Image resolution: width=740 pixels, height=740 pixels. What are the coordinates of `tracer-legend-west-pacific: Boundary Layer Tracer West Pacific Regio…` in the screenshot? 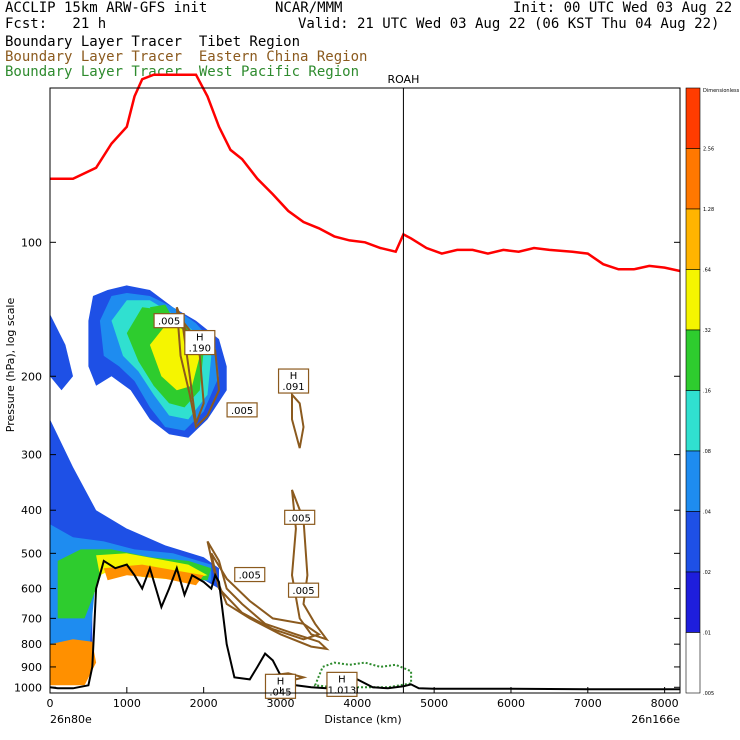 It's located at (182, 72).